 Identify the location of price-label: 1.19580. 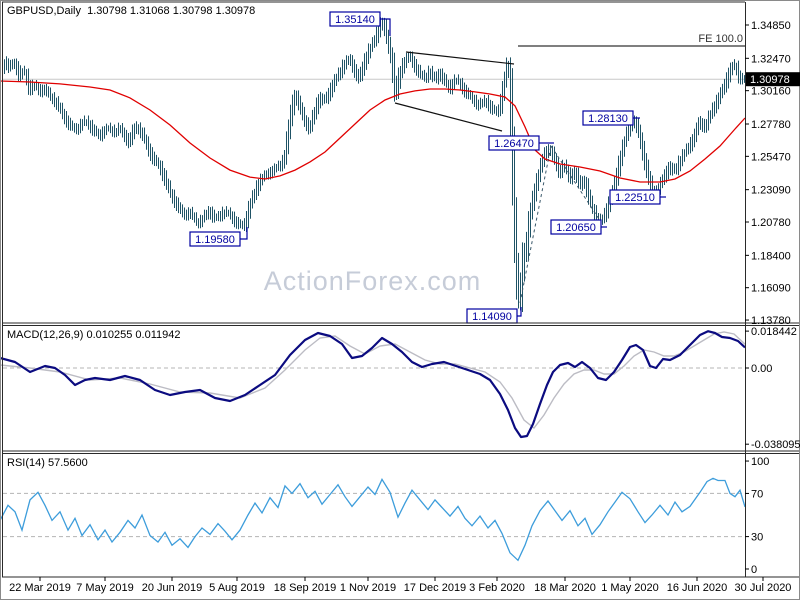
(218, 237).